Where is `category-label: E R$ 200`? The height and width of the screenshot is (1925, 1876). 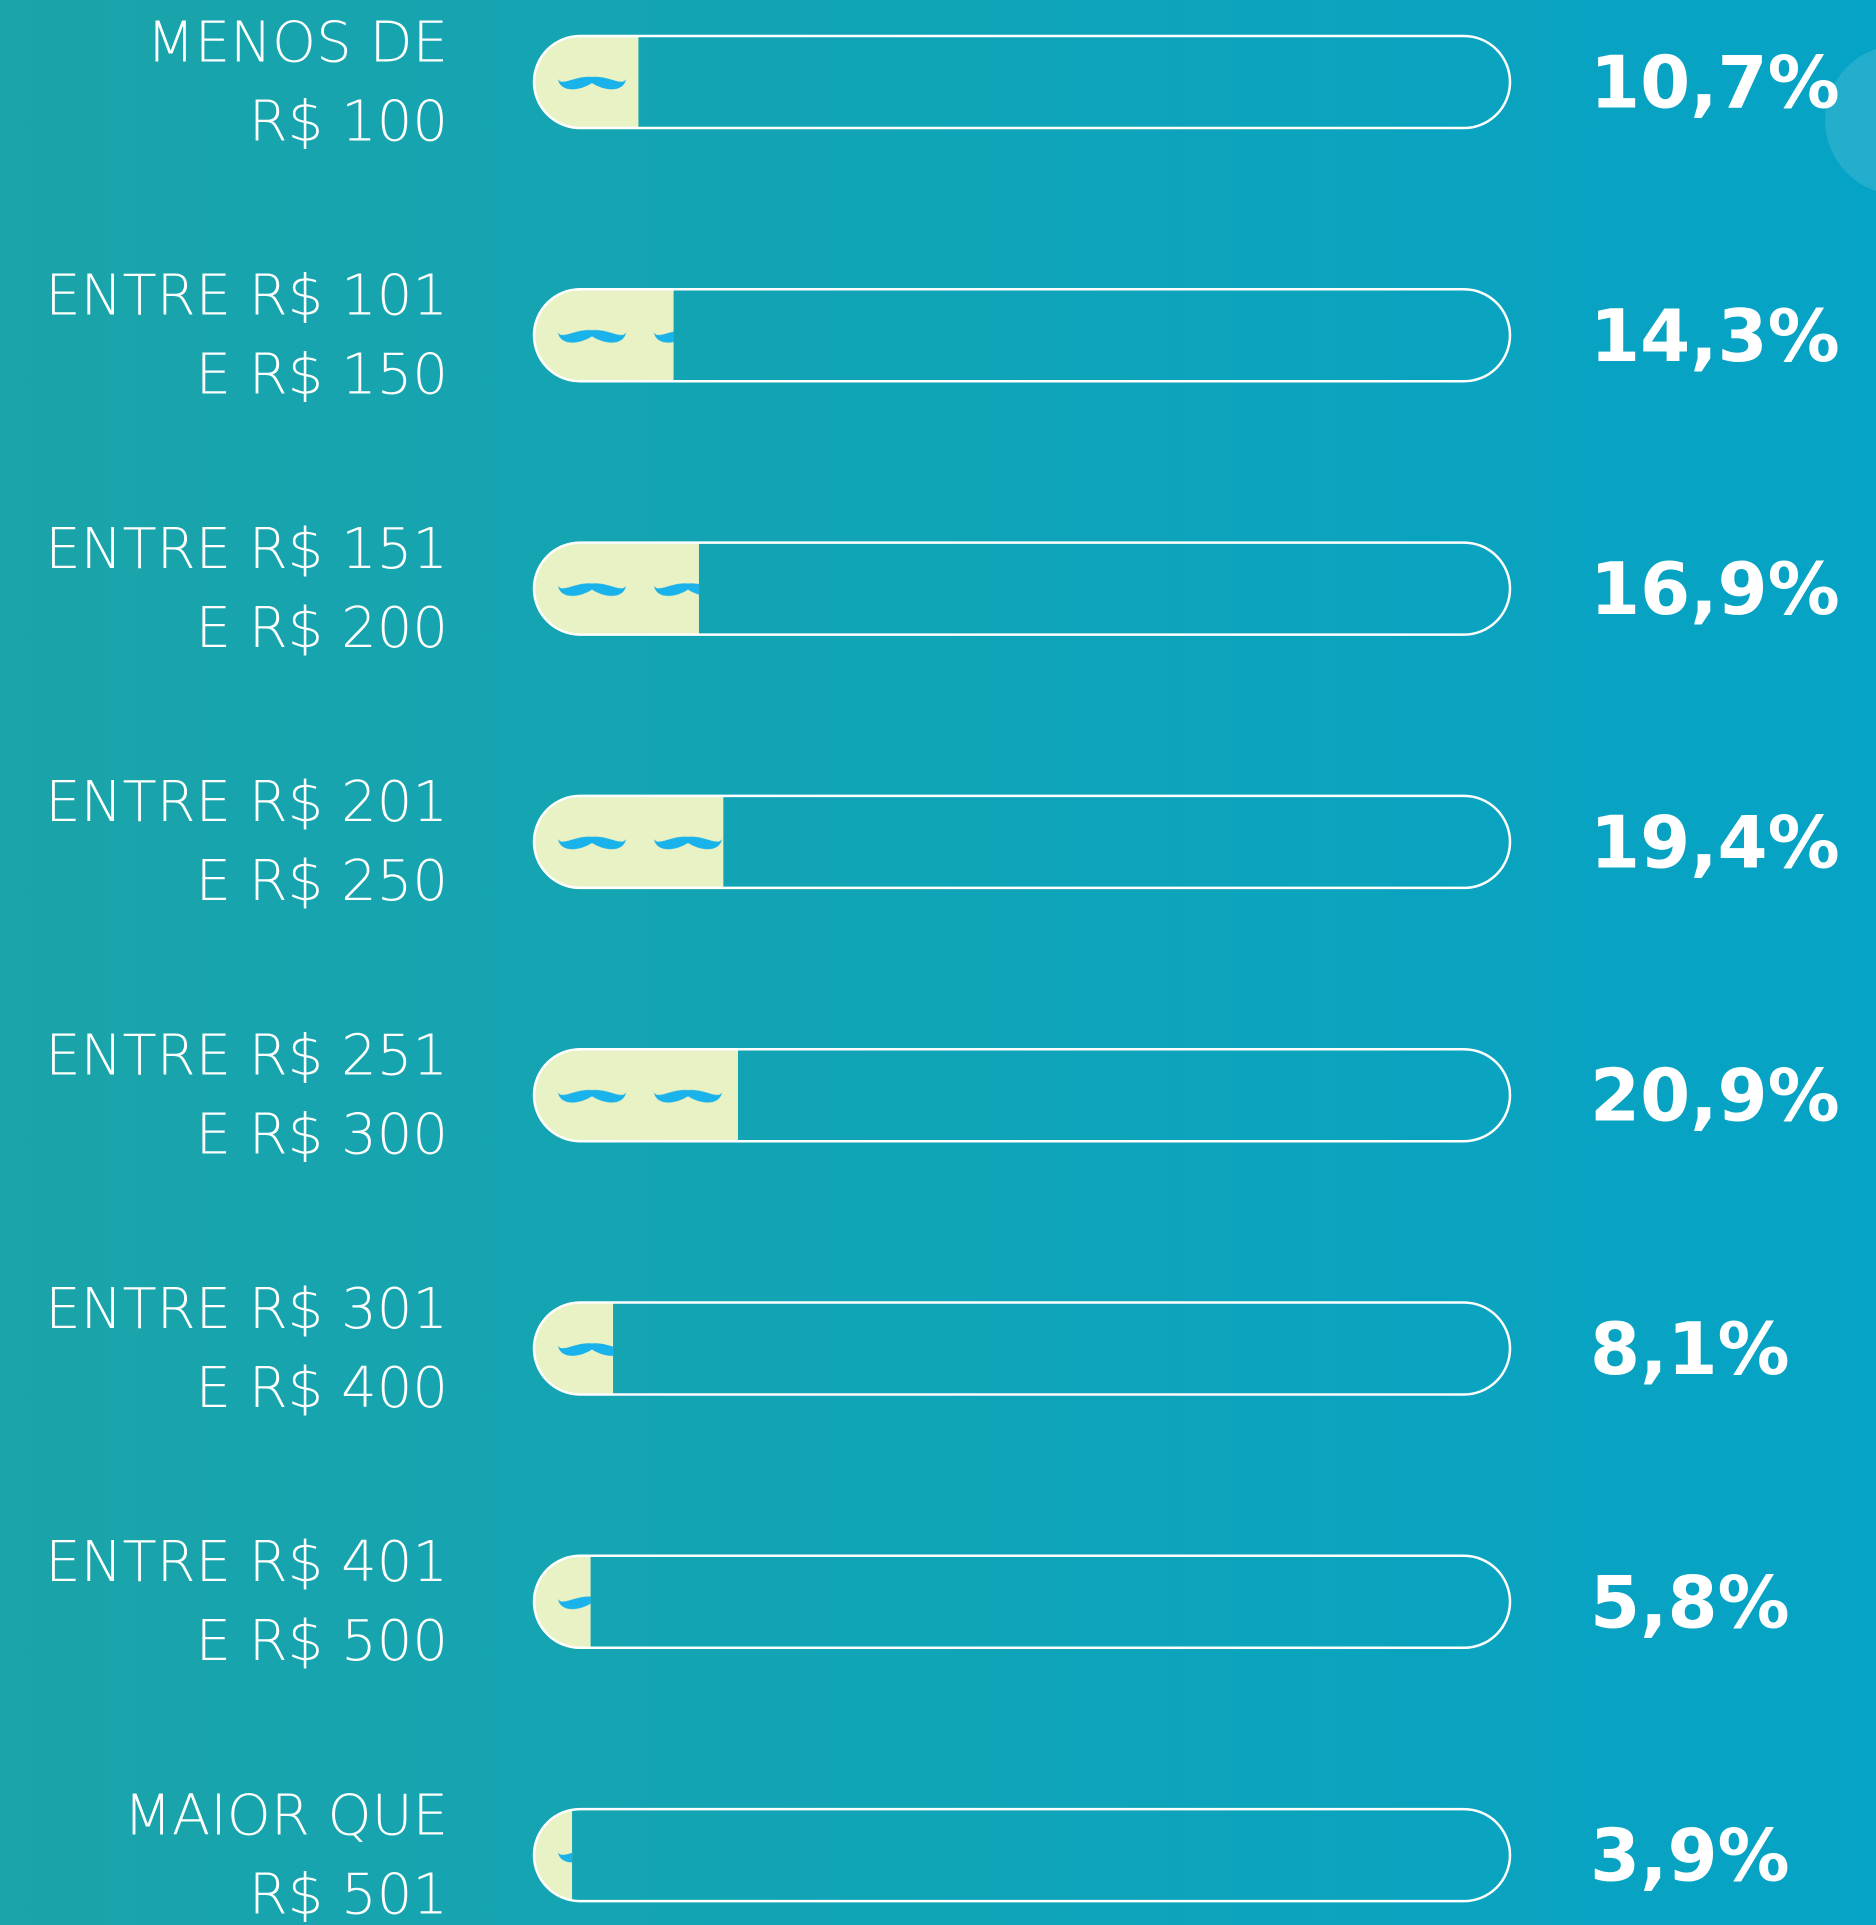 category-label: E R$ 200 is located at coordinates (322, 628).